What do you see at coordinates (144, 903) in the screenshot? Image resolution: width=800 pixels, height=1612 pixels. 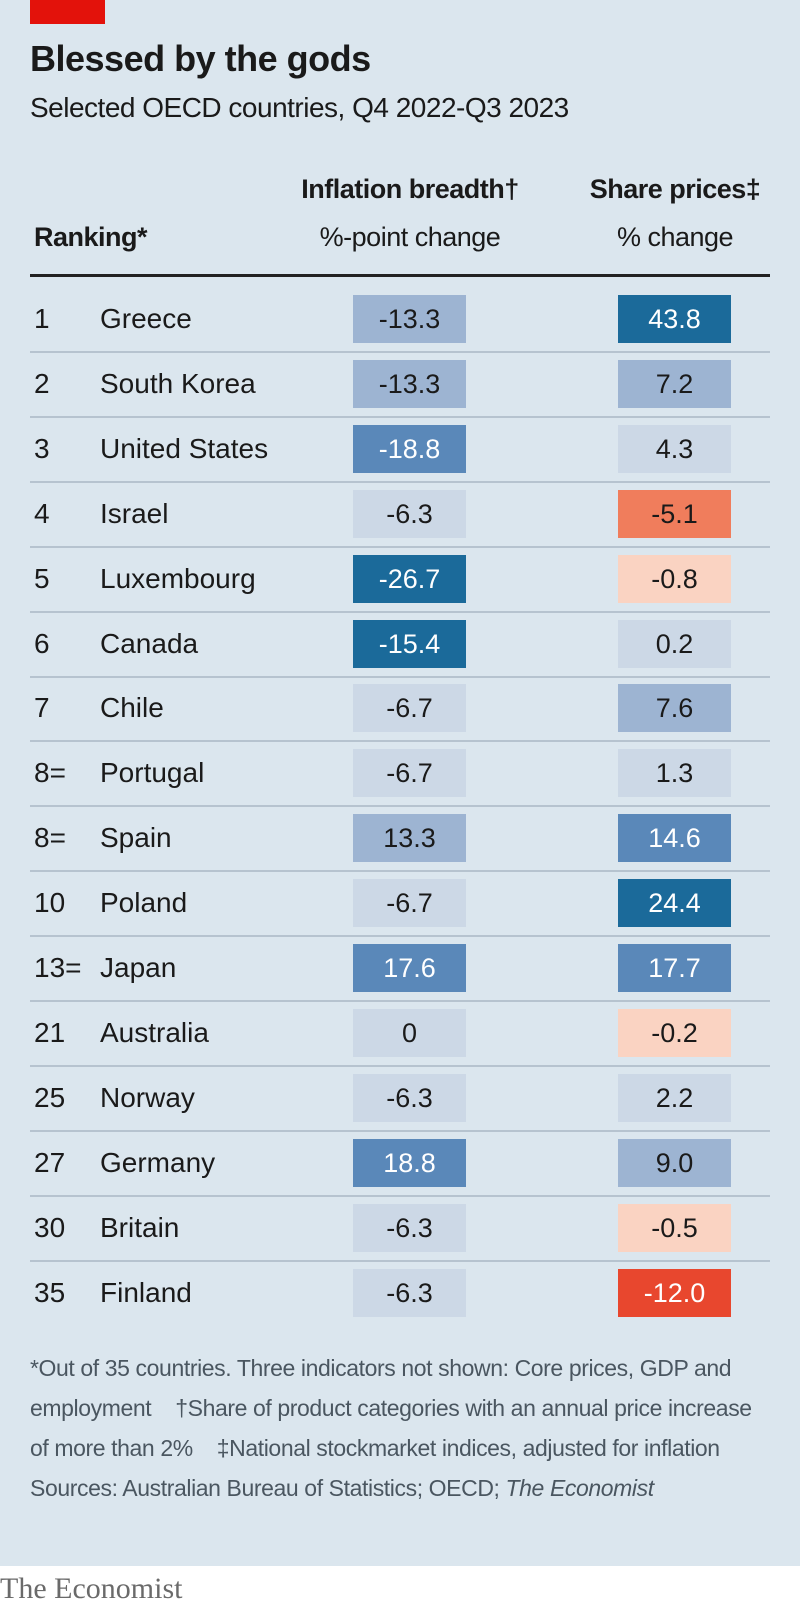 I see `country-cell: Poland` at bounding box center [144, 903].